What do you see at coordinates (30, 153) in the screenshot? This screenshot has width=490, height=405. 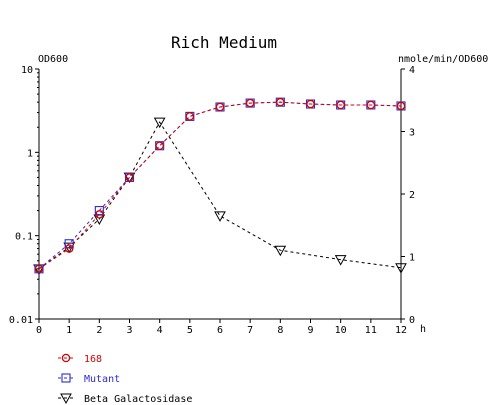 I see `left-tick-label: 1` at bounding box center [30, 153].